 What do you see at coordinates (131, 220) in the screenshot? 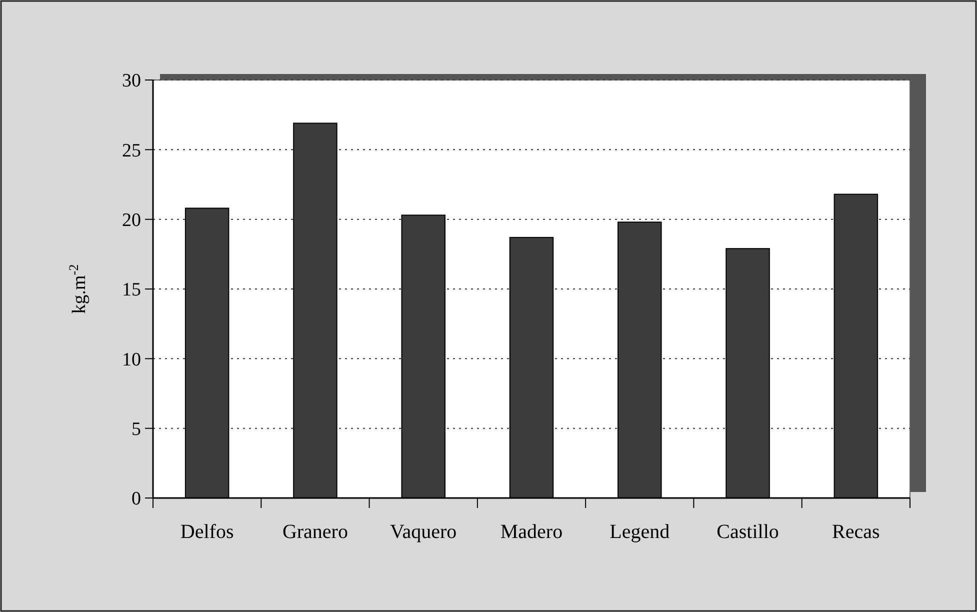
I see `y-tick-label: 20` at bounding box center [131, 220].